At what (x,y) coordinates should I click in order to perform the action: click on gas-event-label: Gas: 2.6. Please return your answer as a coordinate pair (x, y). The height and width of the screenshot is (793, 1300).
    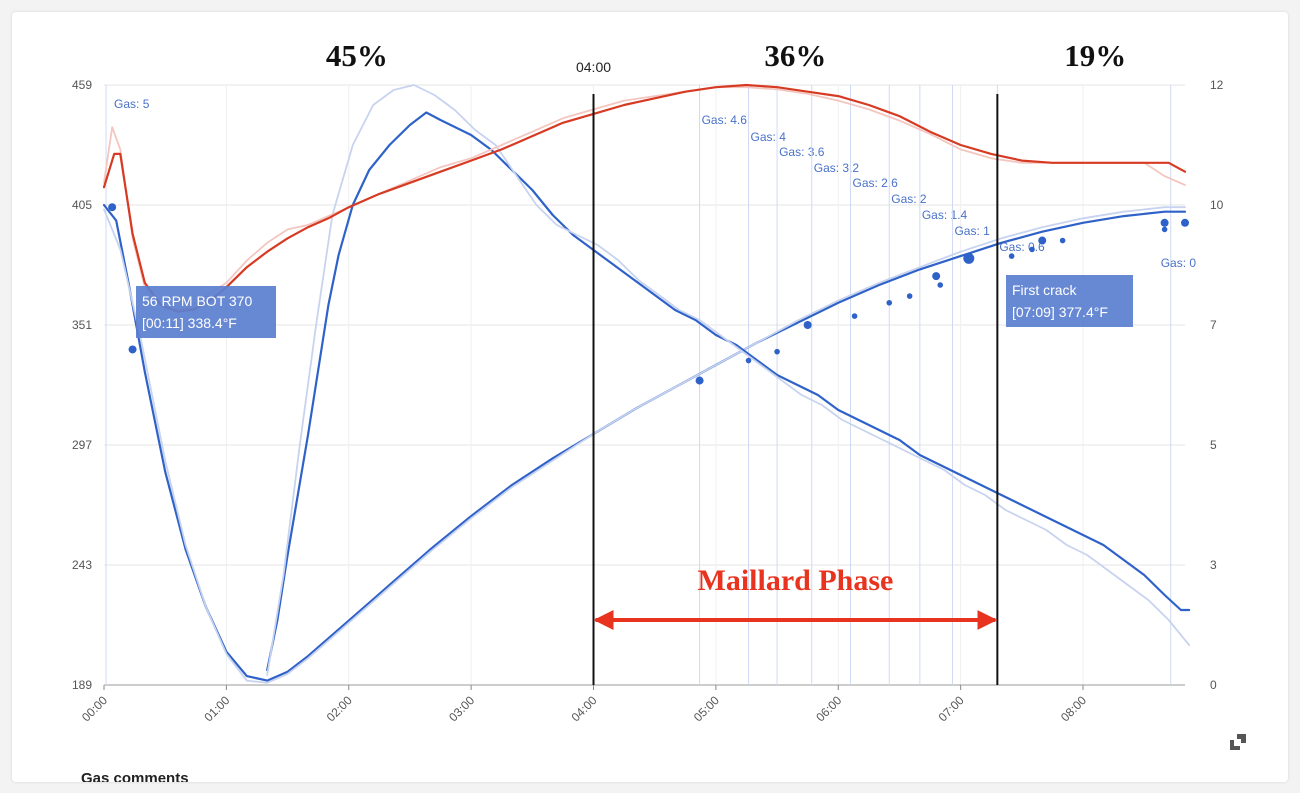
    Looking at the image, I should click on (876, 183).